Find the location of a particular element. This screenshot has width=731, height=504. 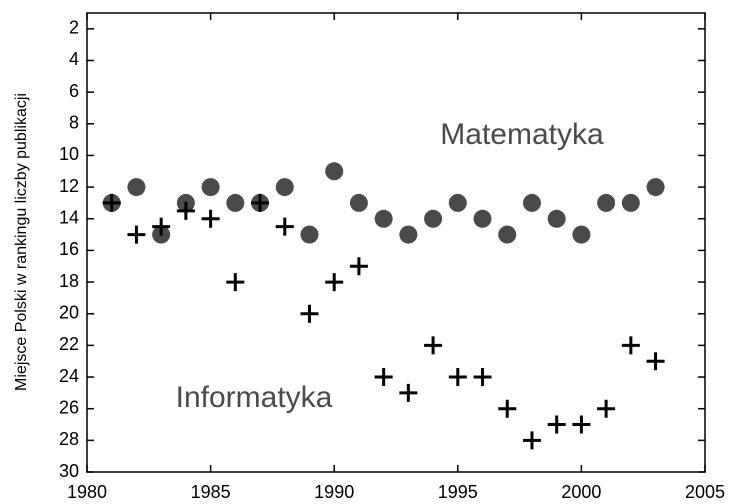

y-tick-label: 20 is located at coordinates (69, 312).